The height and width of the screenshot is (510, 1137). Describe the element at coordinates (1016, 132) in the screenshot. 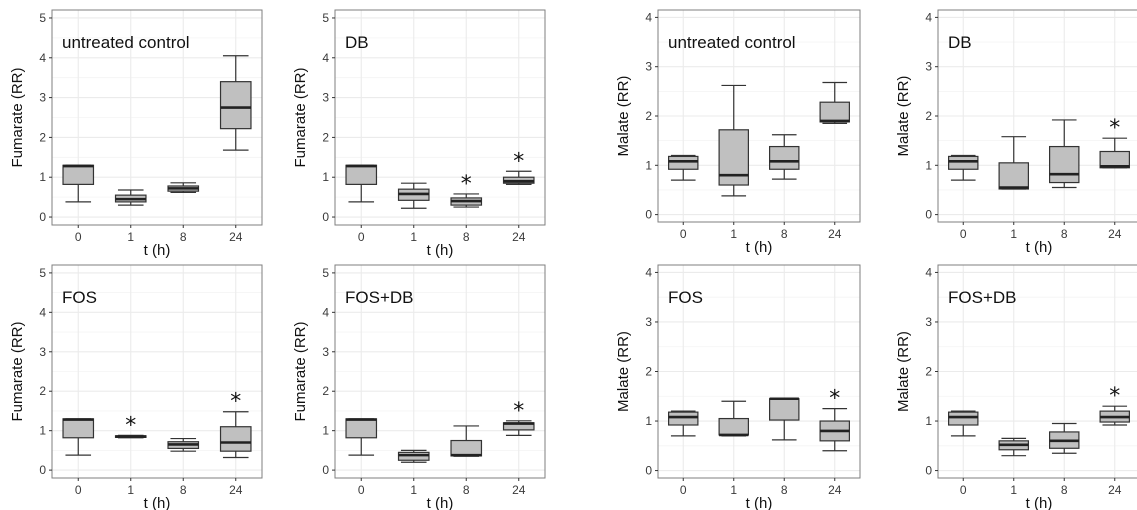

I see `chart-panel: * DB 0 1 2 3 4 0 1 8 24 t (h) Malate (RR)` at that location.